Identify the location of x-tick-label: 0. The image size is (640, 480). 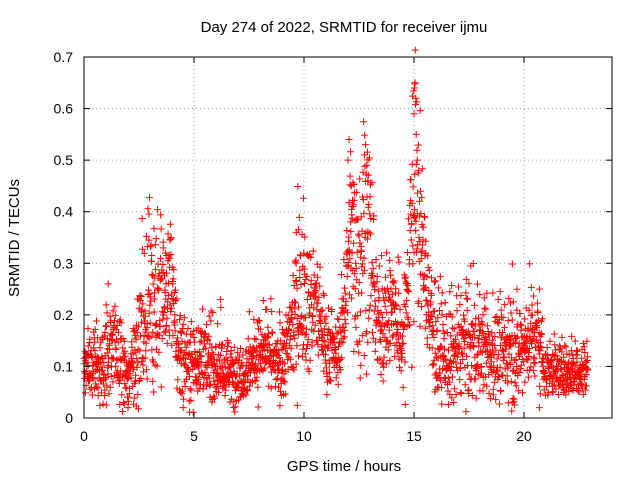
(84, 436).